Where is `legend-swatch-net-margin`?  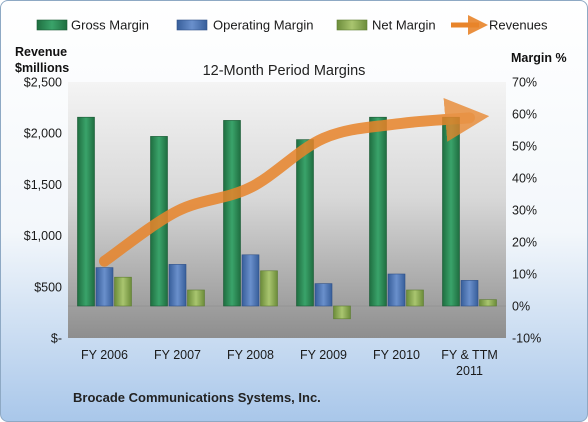 legend-swatch-net-margin is located at coordinates (352, 25).